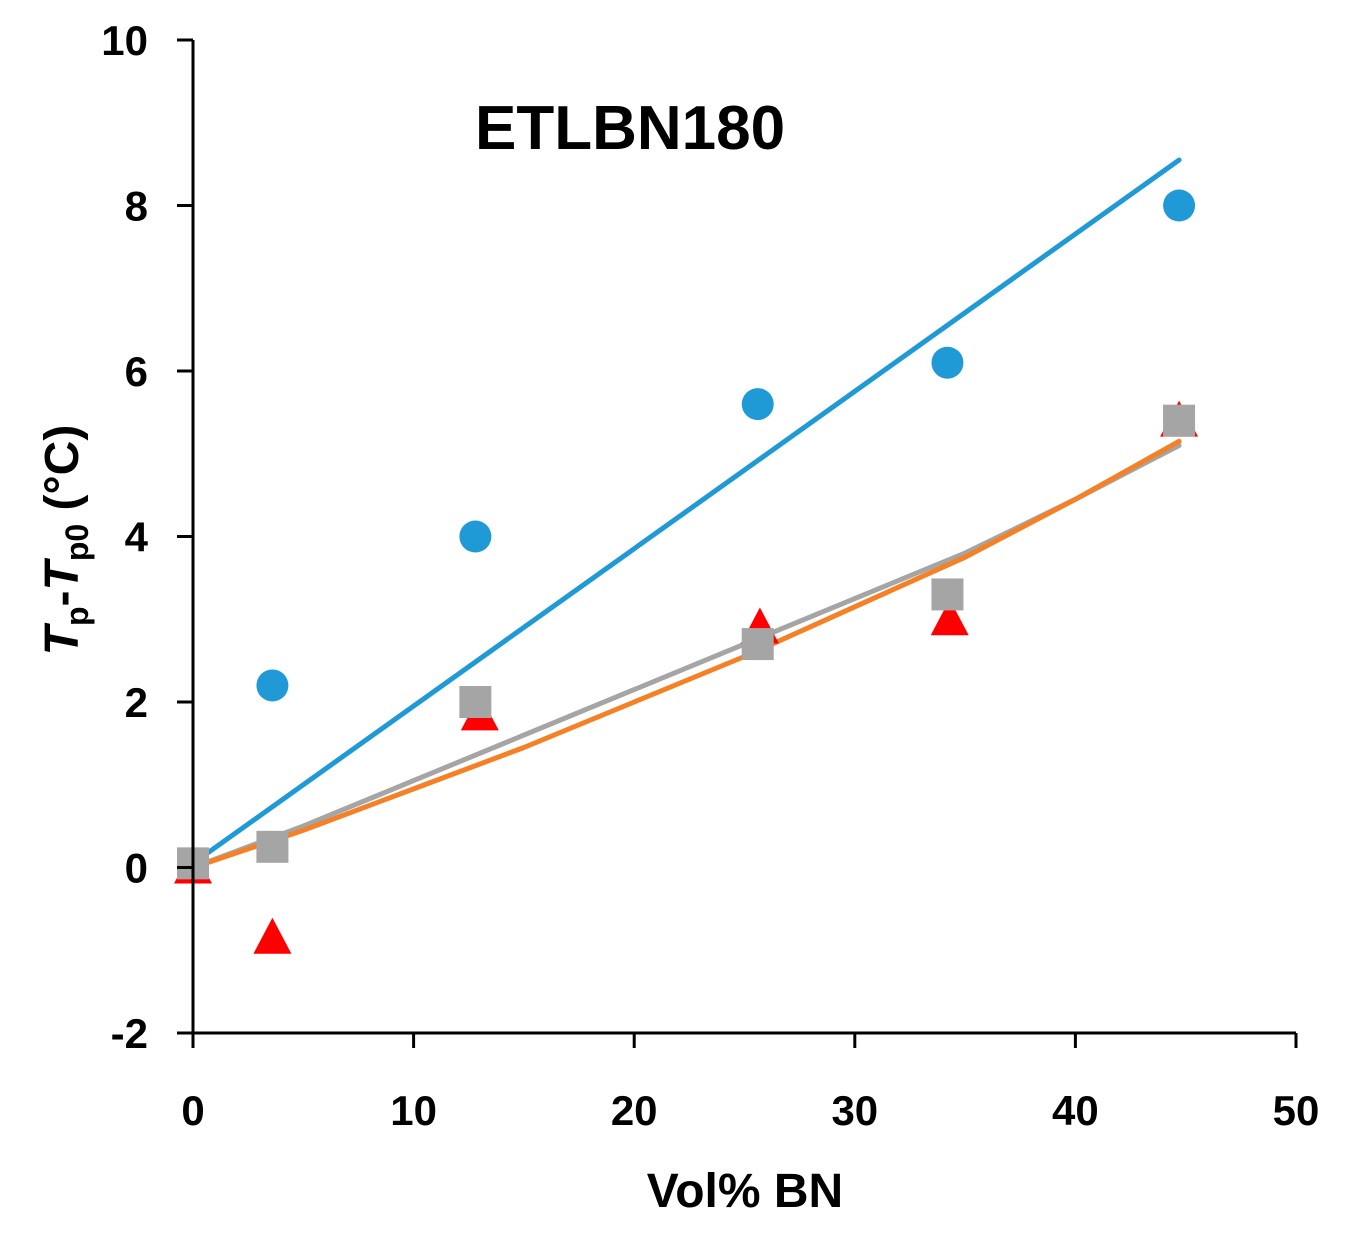 The image size is (1346, 1237). I want to click on y-tick-label: 0, so click(136, 868).